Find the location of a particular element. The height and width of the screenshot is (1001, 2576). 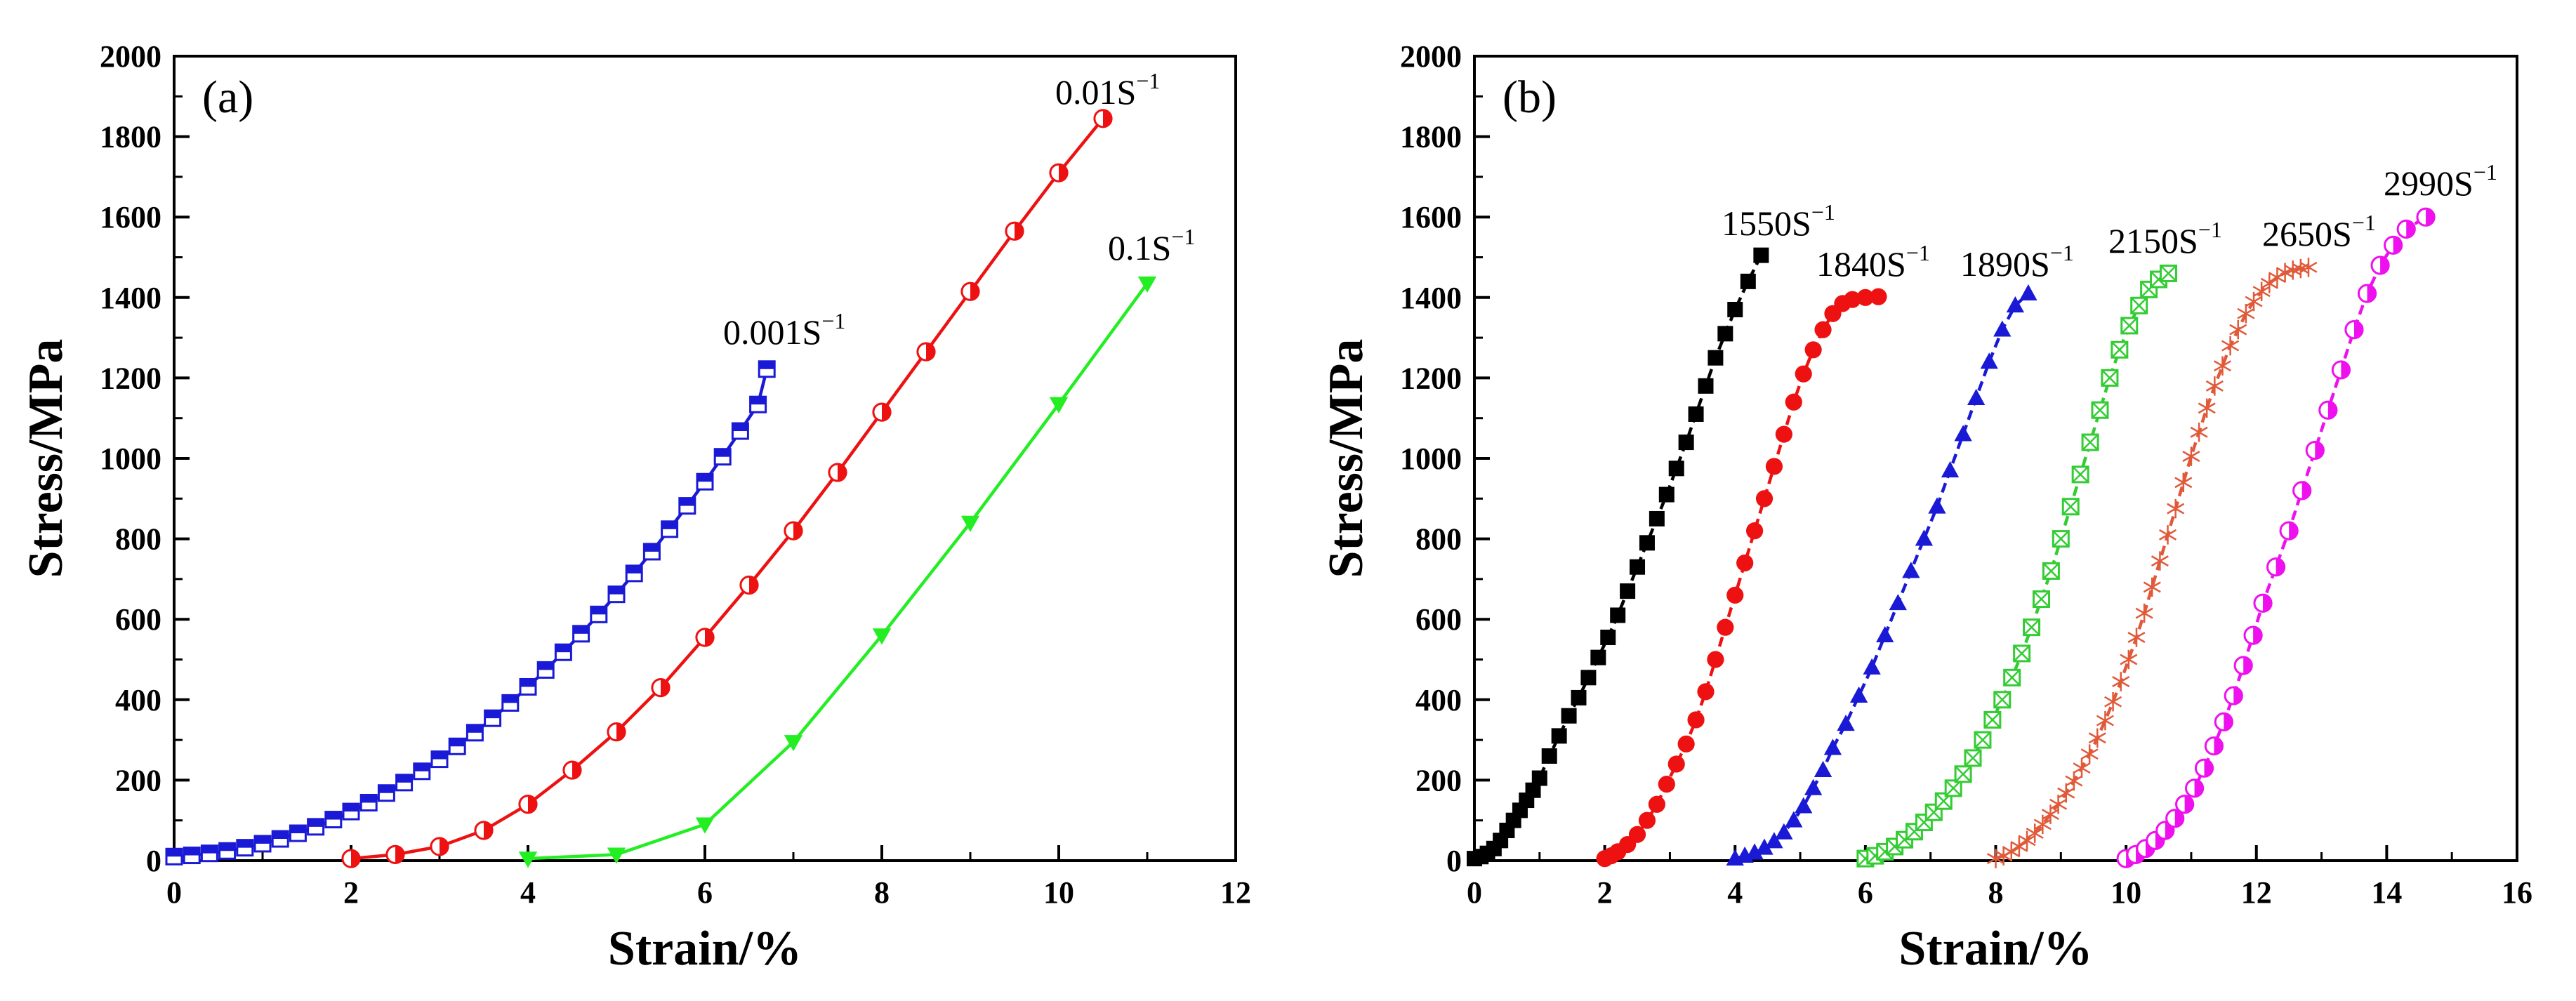

series-1840S-group is located at coordinates (1741, 578).